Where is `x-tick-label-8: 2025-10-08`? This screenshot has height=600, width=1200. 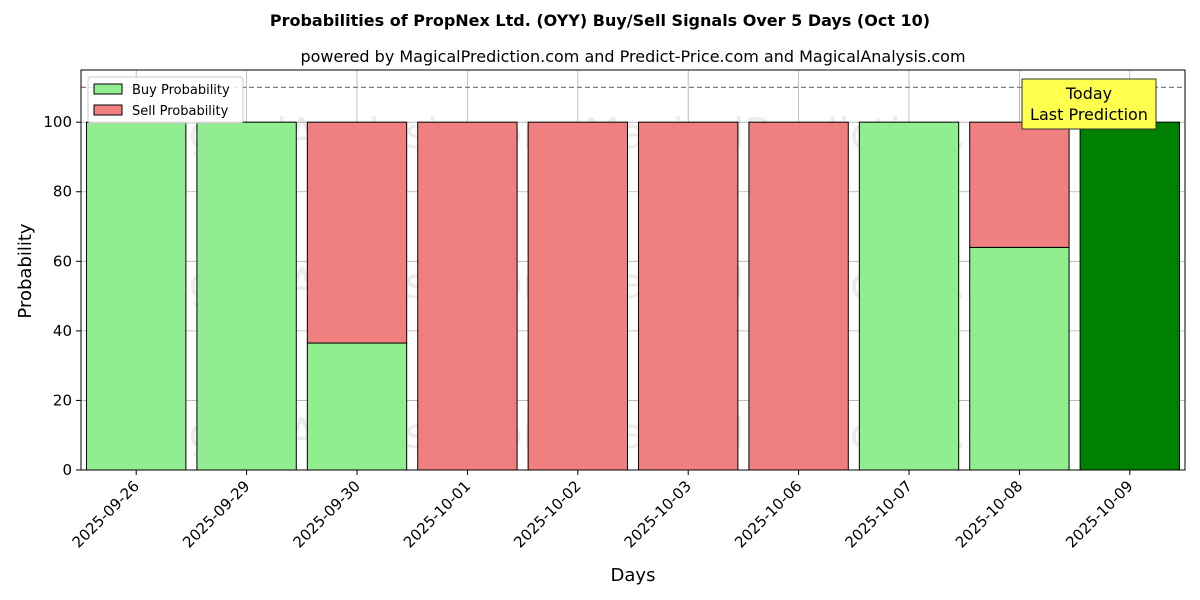
x-tick-label-8: 2025-10-08 is located at coordinates (989, 514).